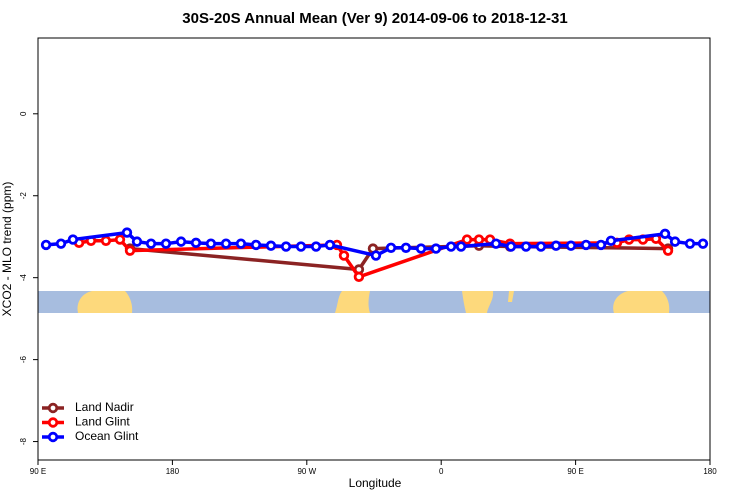  Describe the element at coordinates (23, 360) in the screenshot. I see `y-tick-label: -6` at that location.